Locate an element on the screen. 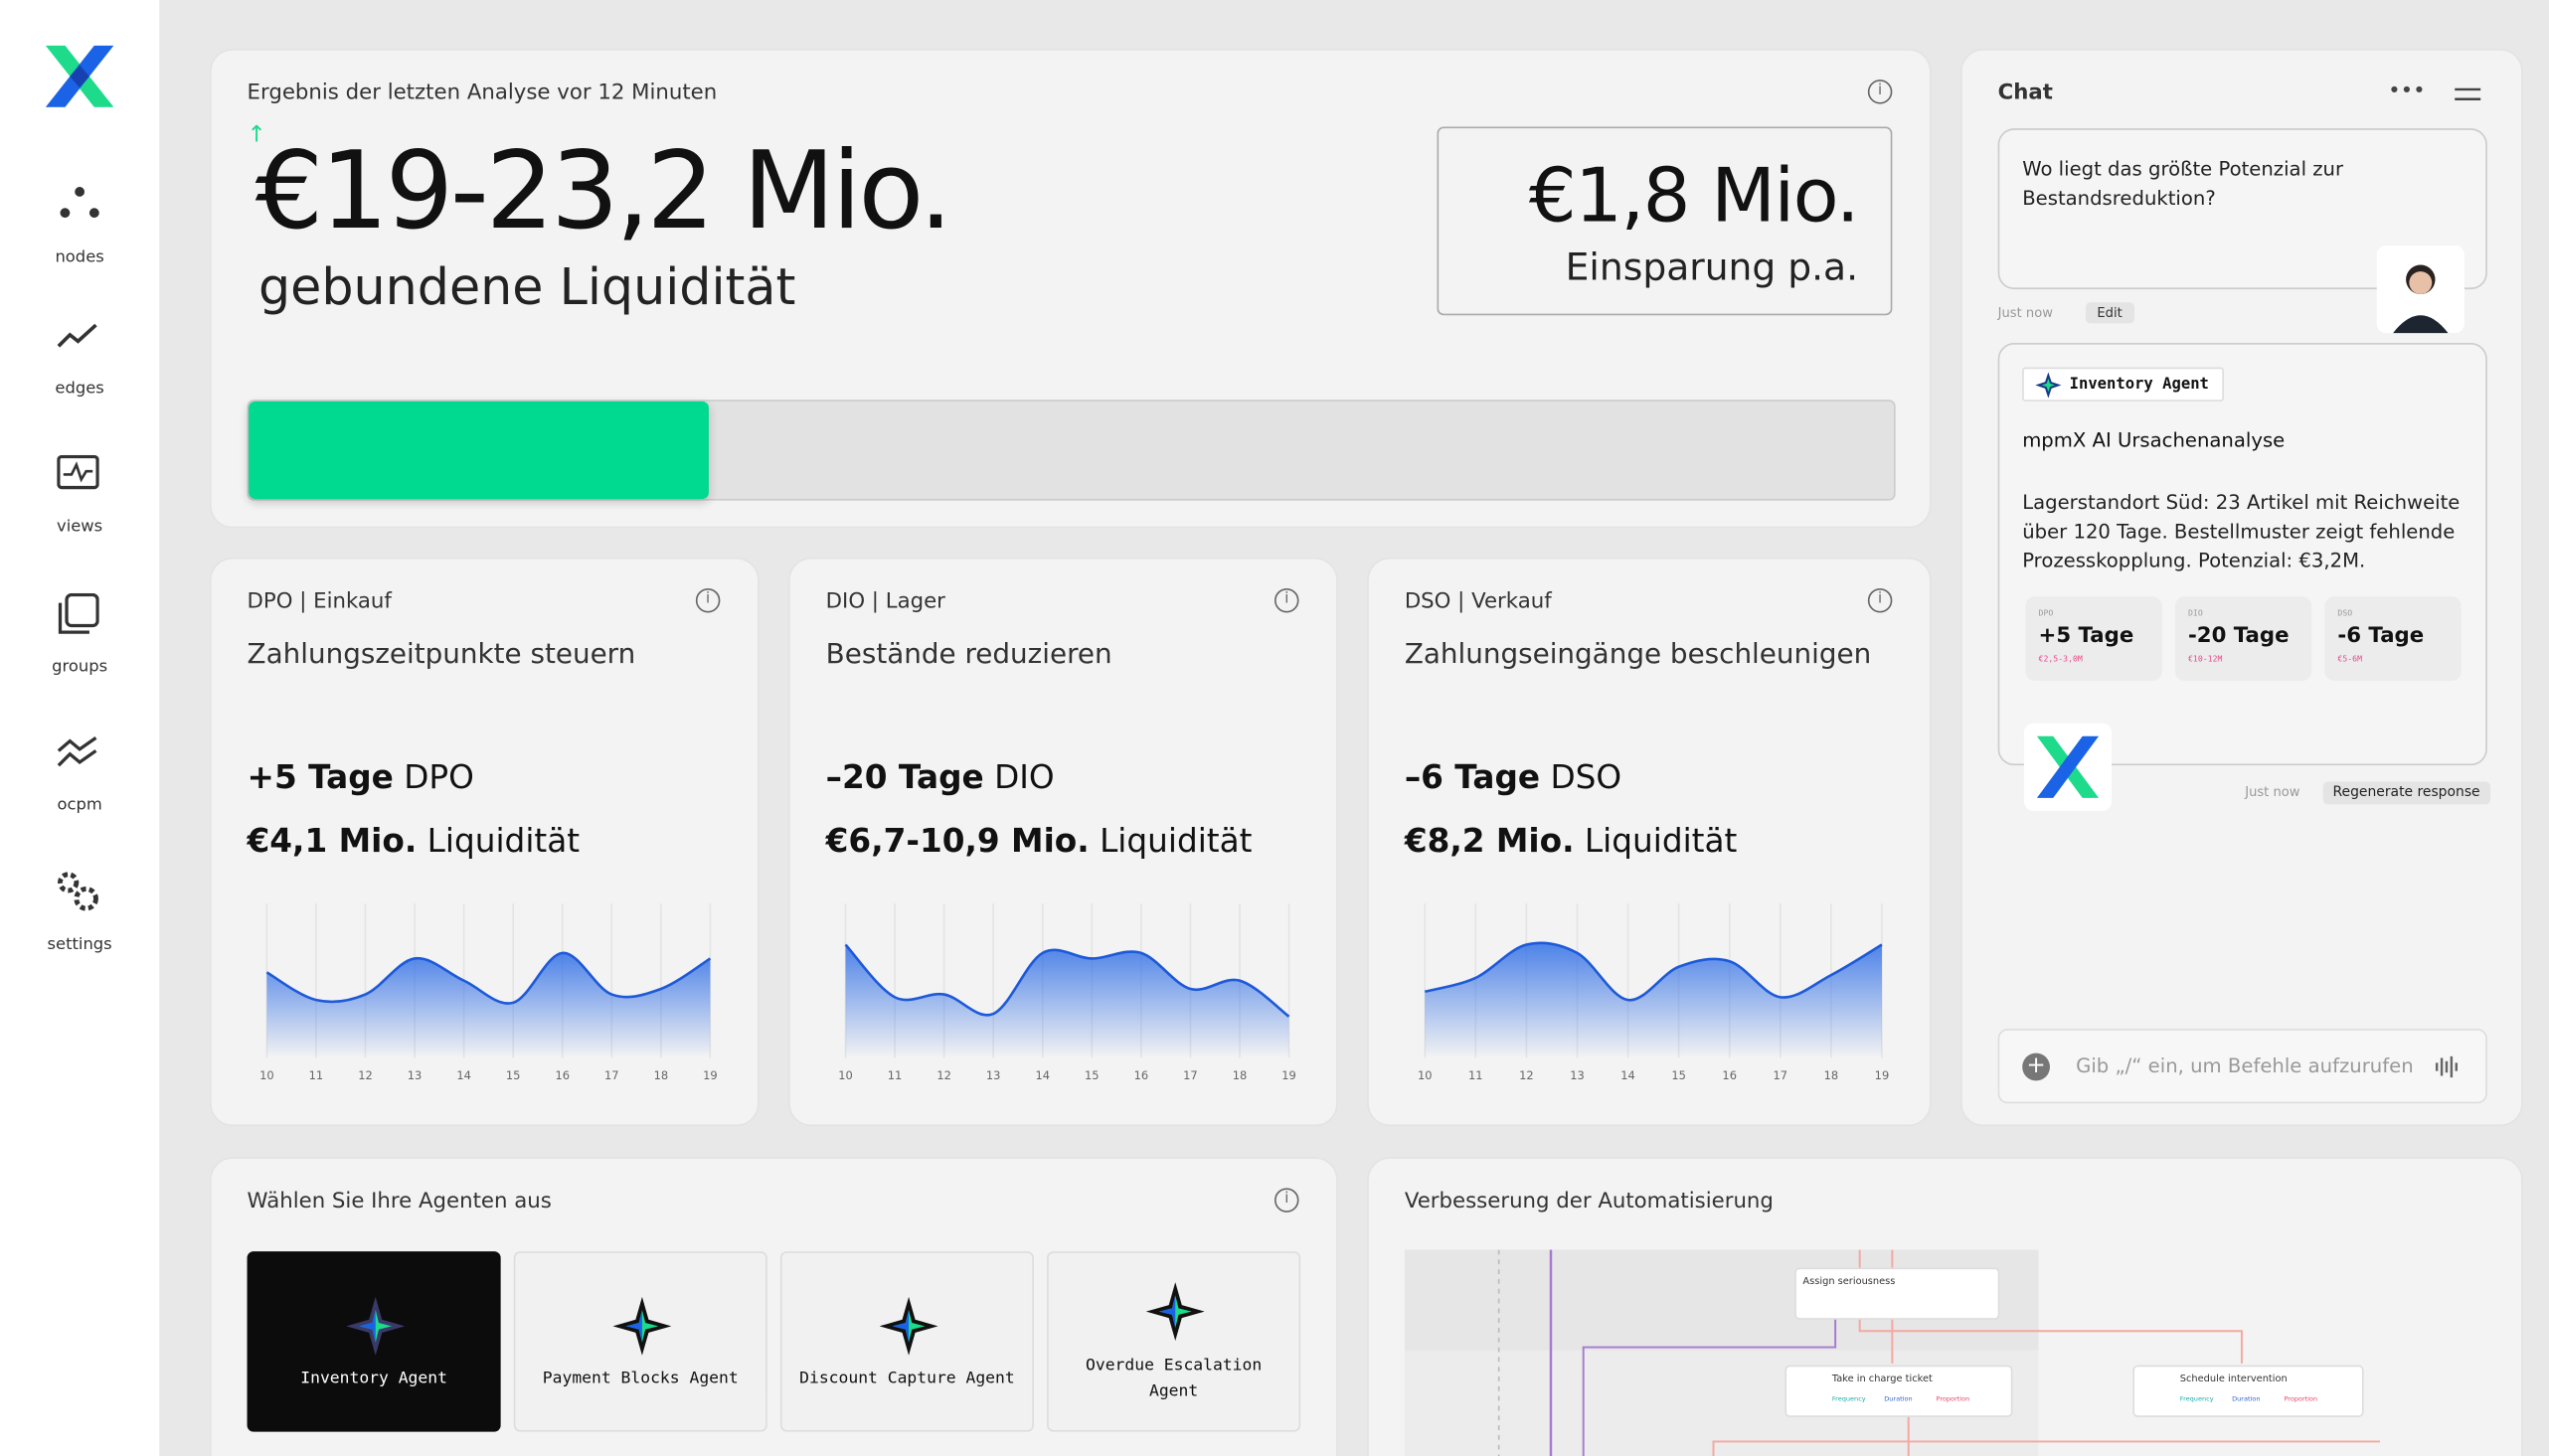 This screenshot has width=2549, height=1456. amount-bold: €8,2 Mio. is located at coordinates (1489, 840).